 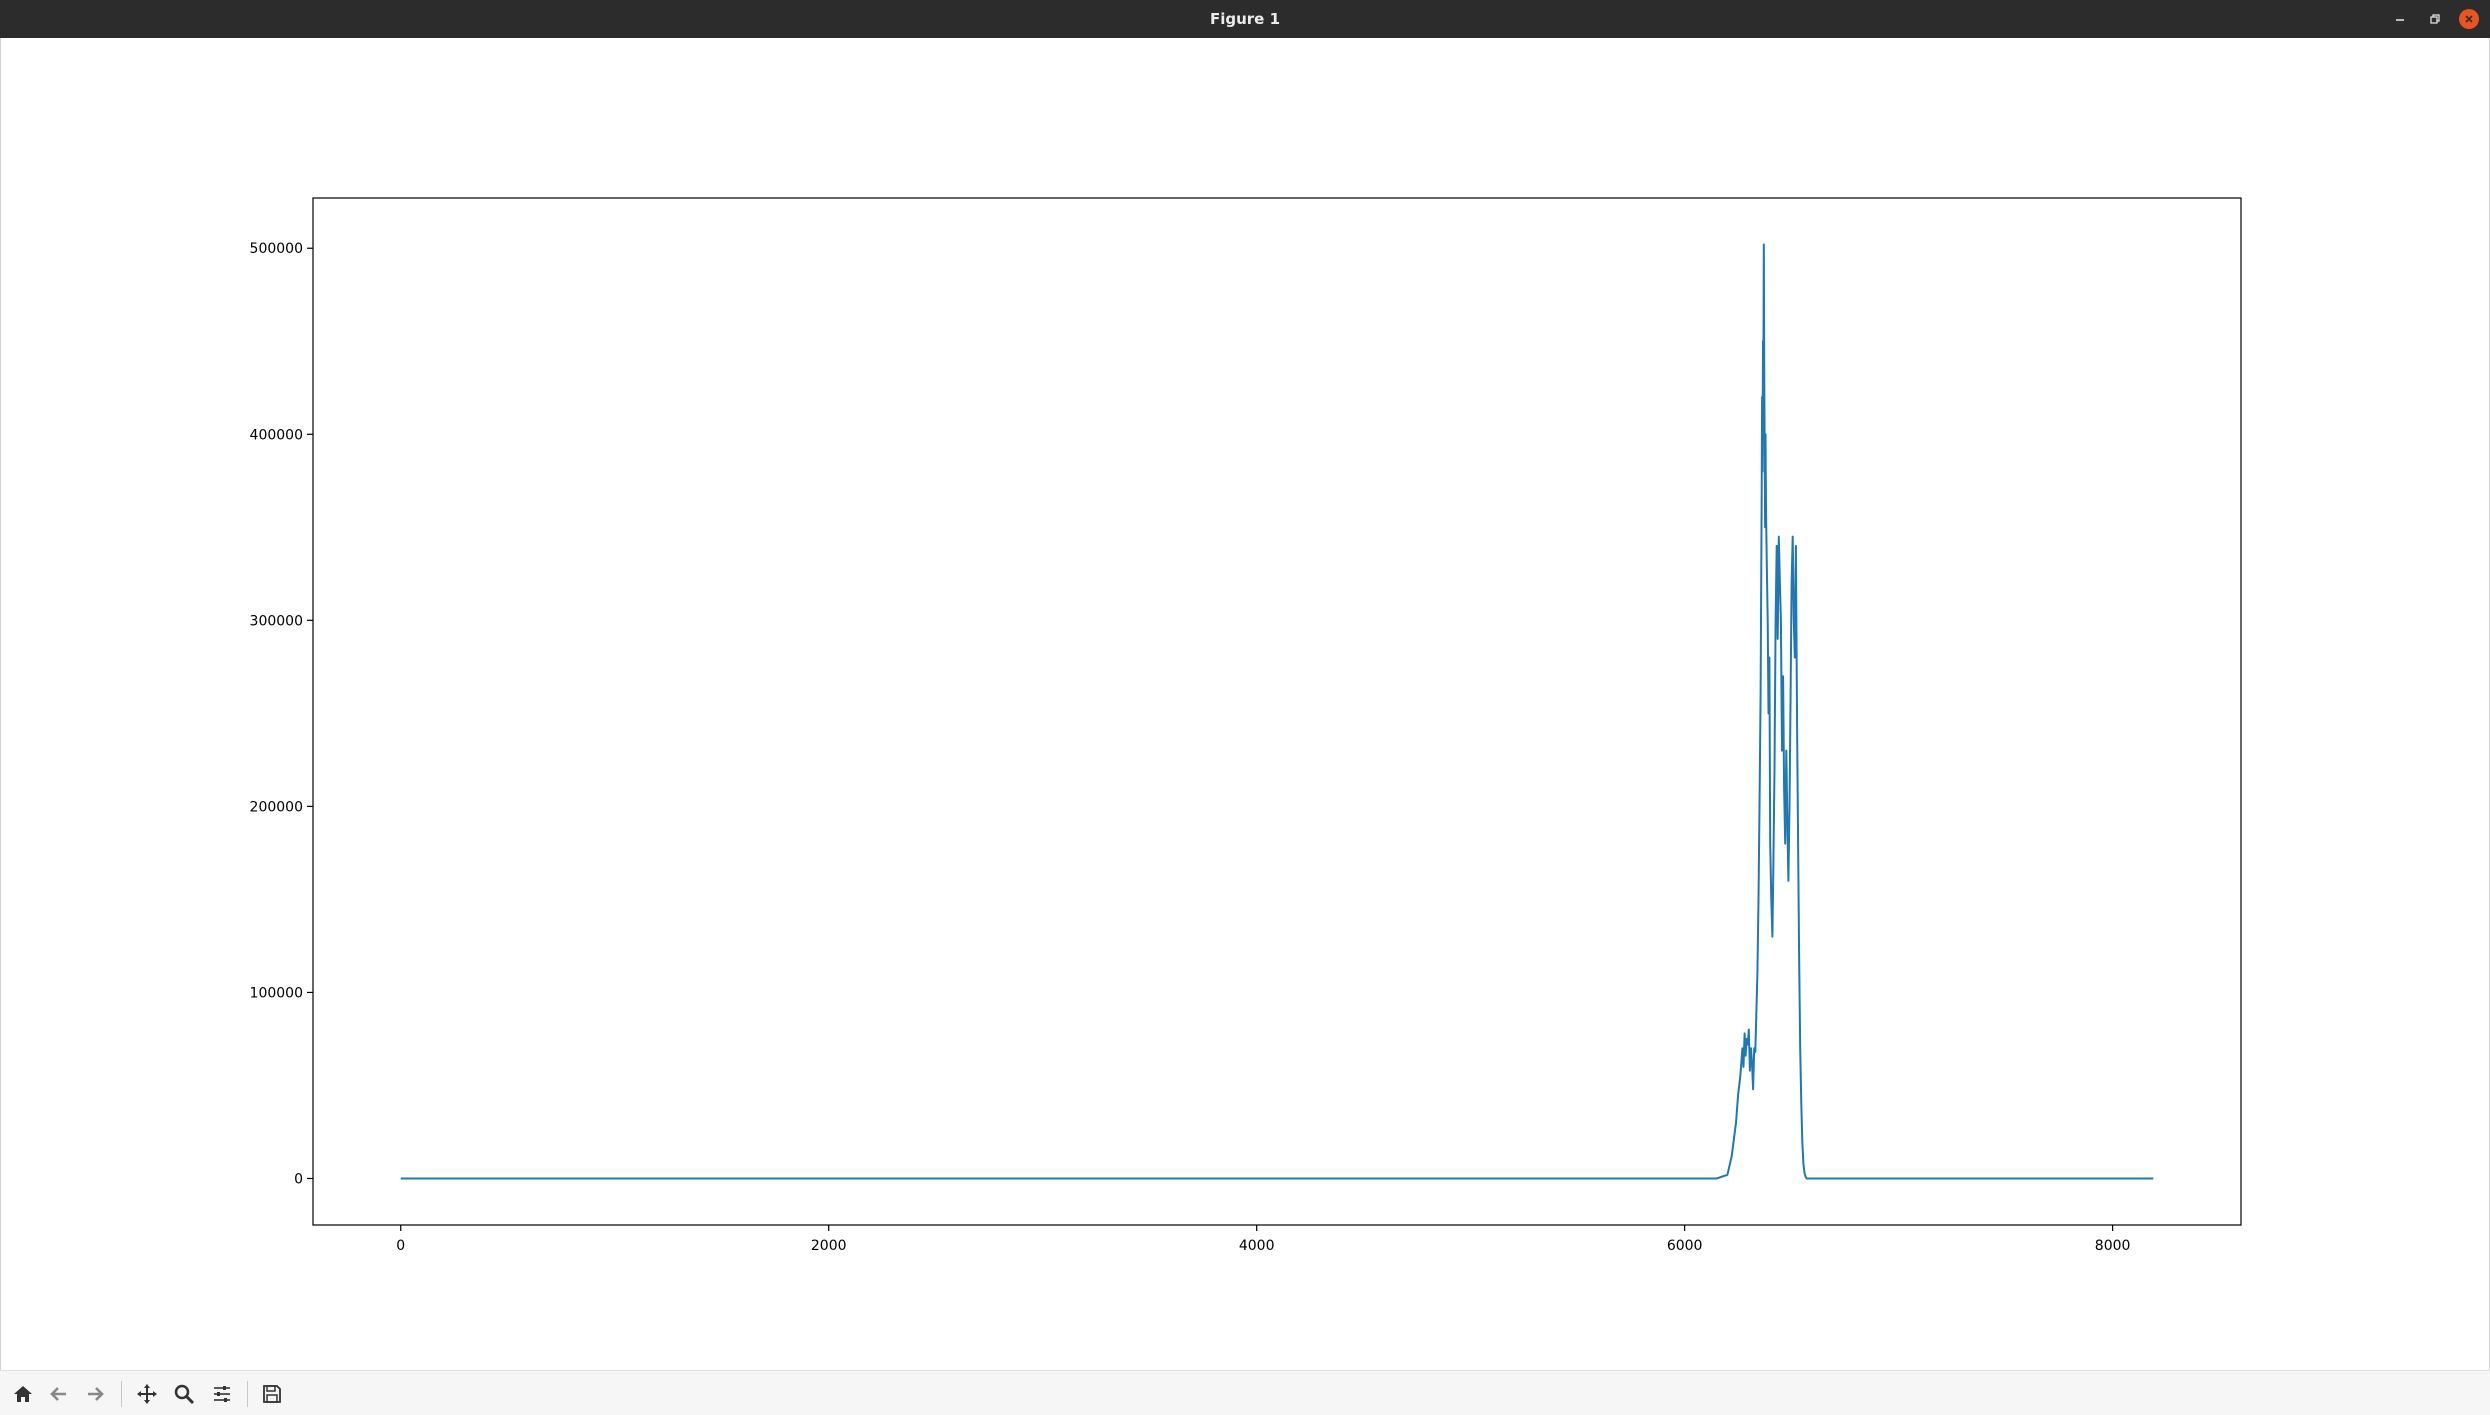 I want to click on back-arrow-icon, so click(x=58, y=1394).